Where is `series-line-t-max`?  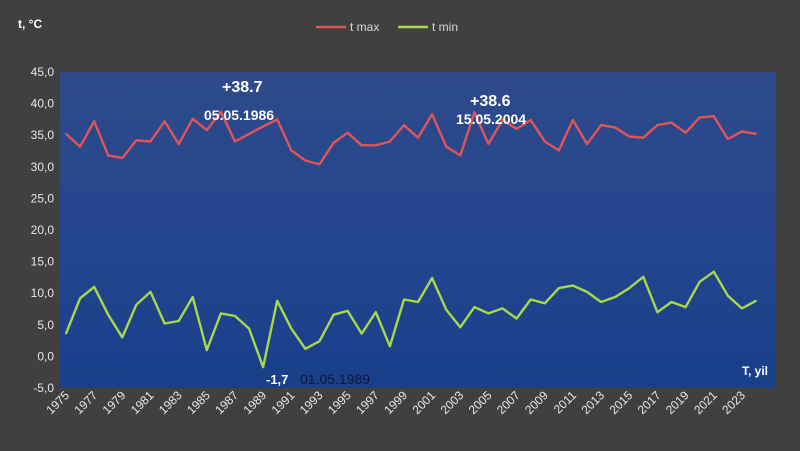 series-line-t-max is located at coordinates (411, 138).